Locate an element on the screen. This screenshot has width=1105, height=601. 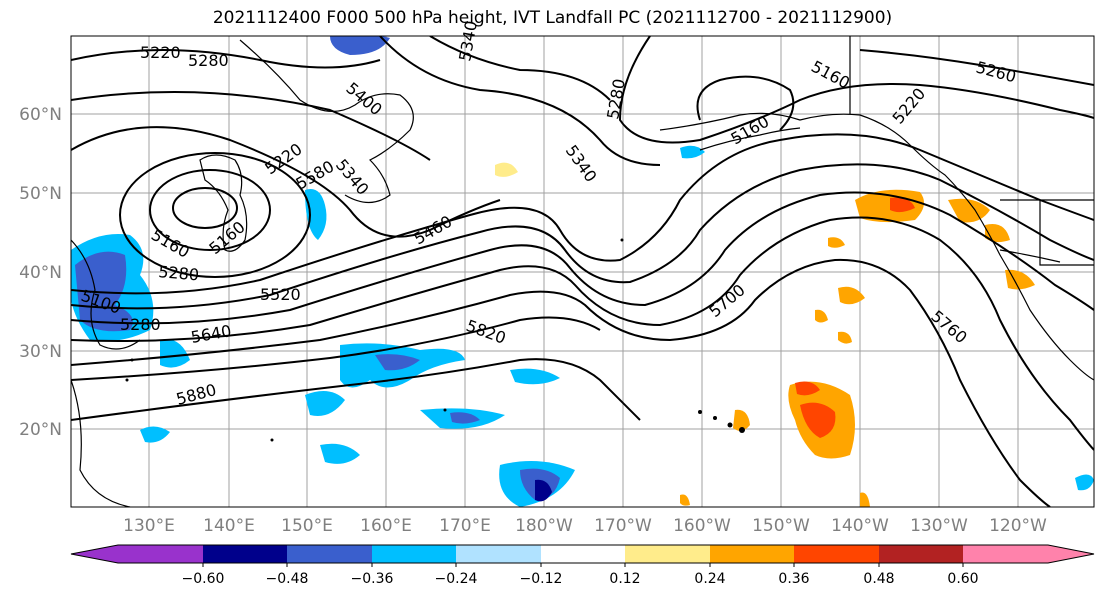
colorbar-tick-label: 0.24 is located at coordinates (709, 579).